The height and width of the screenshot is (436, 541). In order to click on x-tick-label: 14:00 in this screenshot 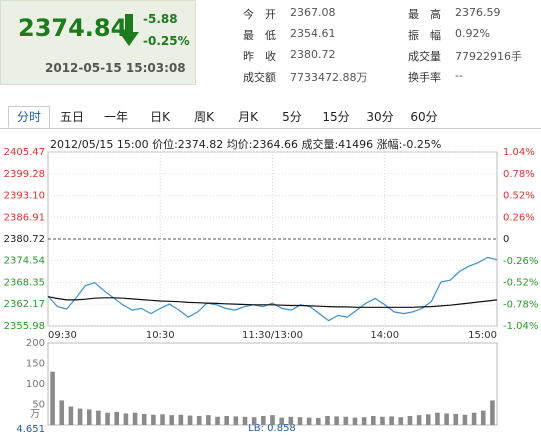, I will do `click(384, 335)`.